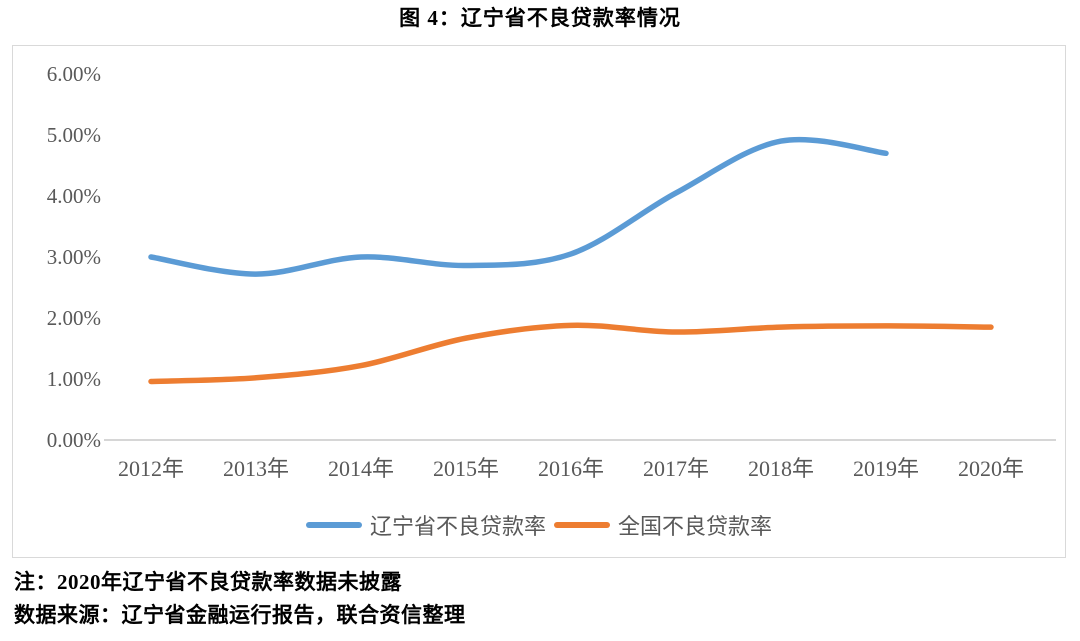 Image resolution: width=1080 pixels, height=641 pixels. I want to click on x-tick-label: 2016年, so click(570, 468).